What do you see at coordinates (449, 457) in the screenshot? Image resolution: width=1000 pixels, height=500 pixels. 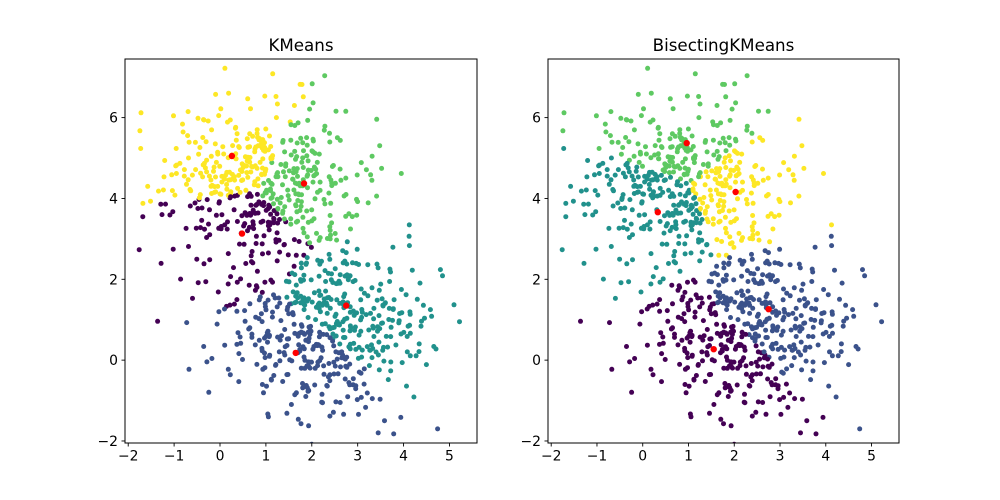 I see `x-tick-label: 5` at bounding box center [449, 457].